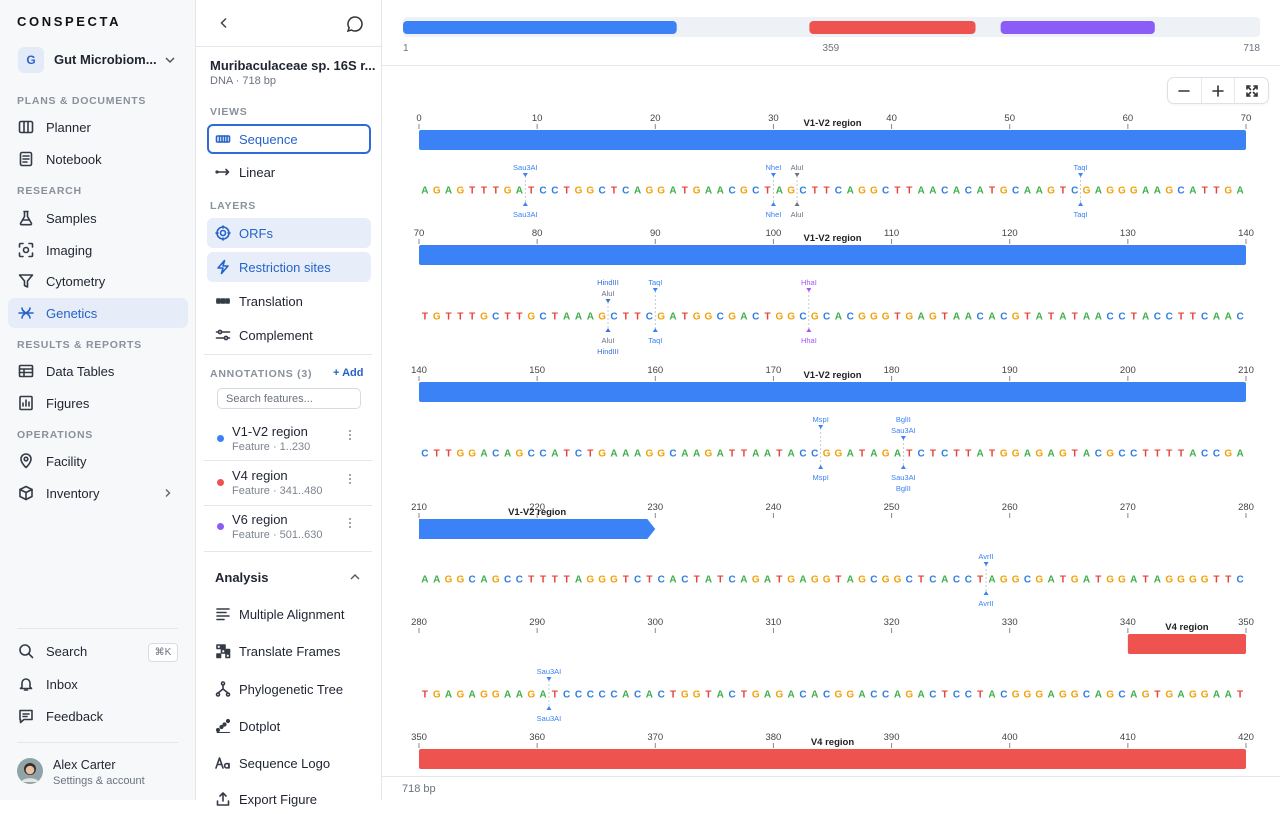 Image resolution: width=1280 pixels, height=814 pixels. What do you see at coordinates (1251, 48) in the screenshot?
I see `overview-tick-label: 718` at bounding box center [1251, 48].